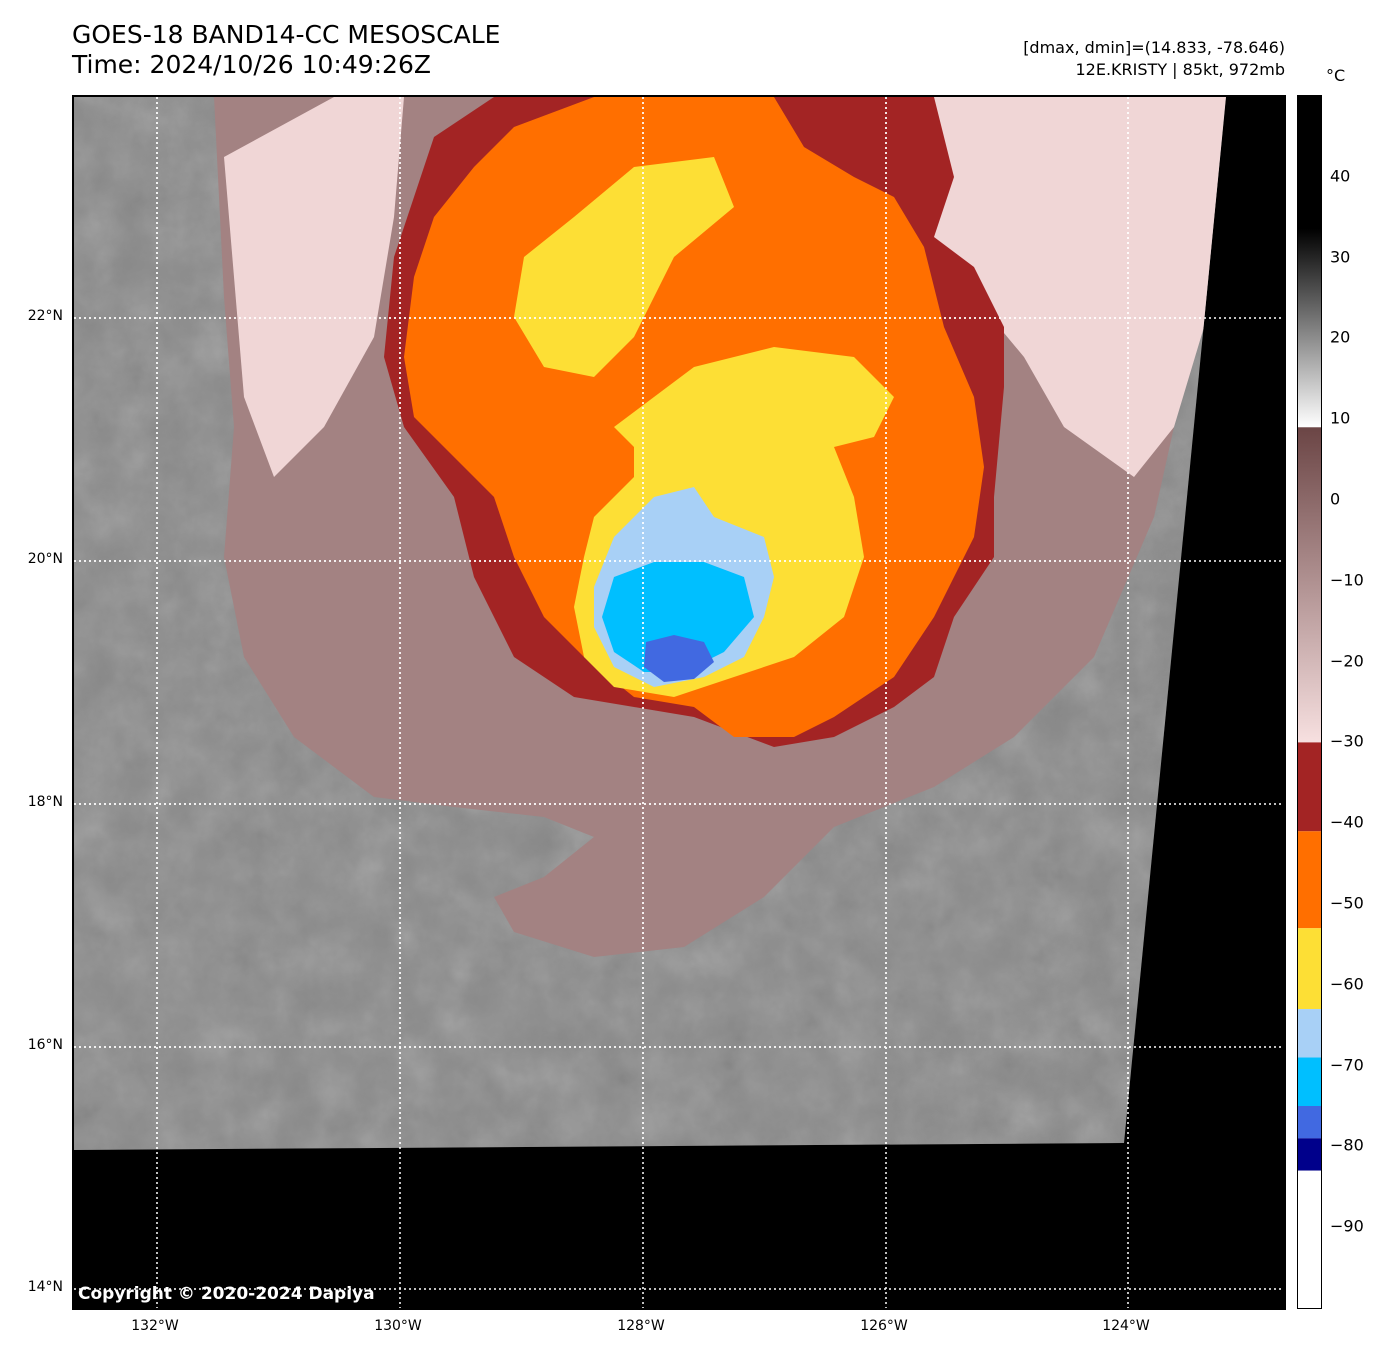 This screenshot has height=1359, width=1390. I want to click on colorbar-unit: °C, so click(1336, 75).